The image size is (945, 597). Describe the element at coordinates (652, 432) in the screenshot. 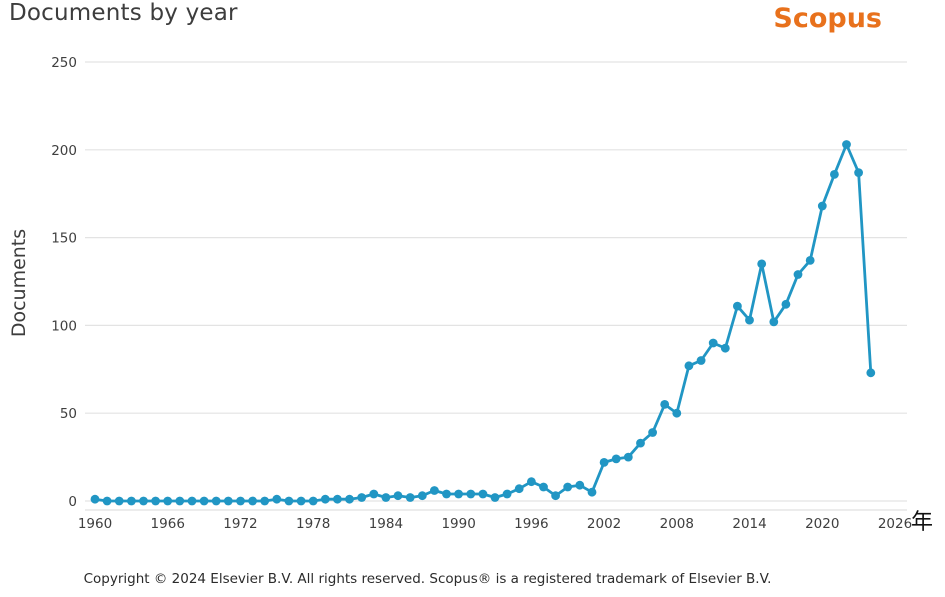

I see `data-point-2006` at that location.